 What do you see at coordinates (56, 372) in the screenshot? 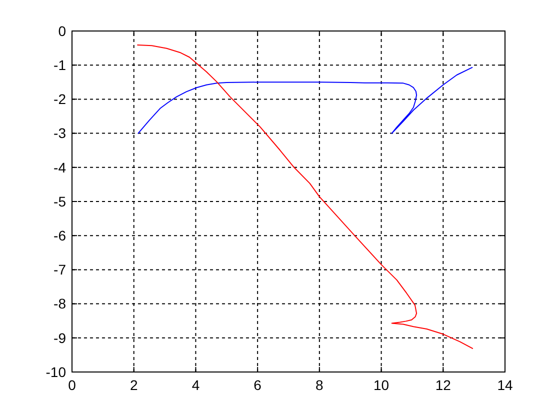
I see `y-tick-label: -10` at bounding box center [56, 372].